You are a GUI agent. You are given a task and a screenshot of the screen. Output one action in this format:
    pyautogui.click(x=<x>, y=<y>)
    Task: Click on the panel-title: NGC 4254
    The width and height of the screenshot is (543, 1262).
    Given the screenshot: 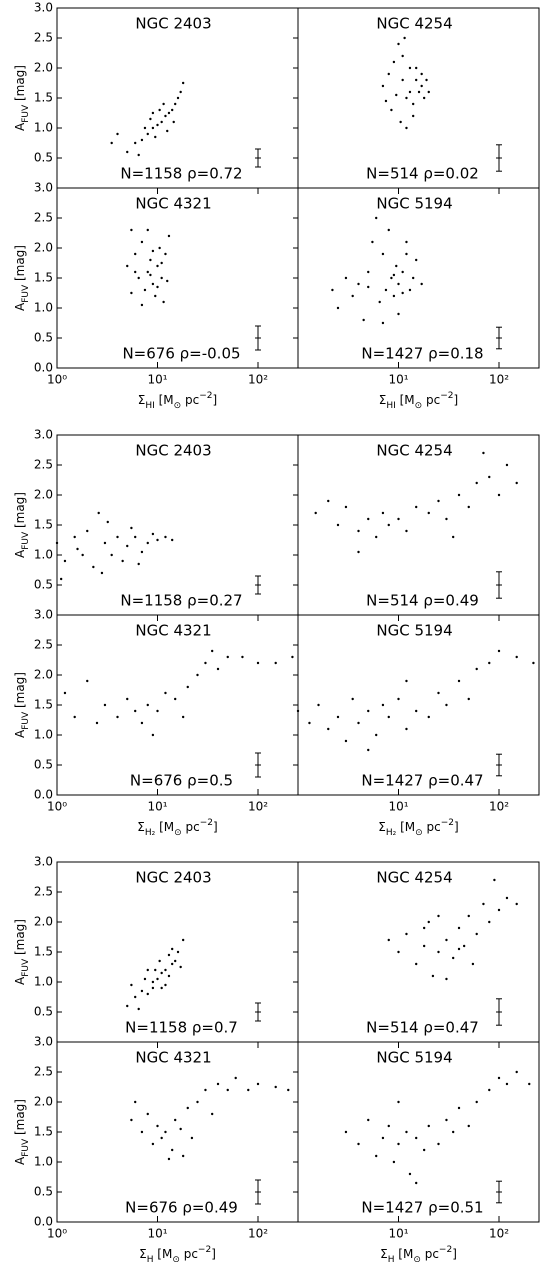 What is the action you would take?
    pyautogui.click(x=414, y=451)
    